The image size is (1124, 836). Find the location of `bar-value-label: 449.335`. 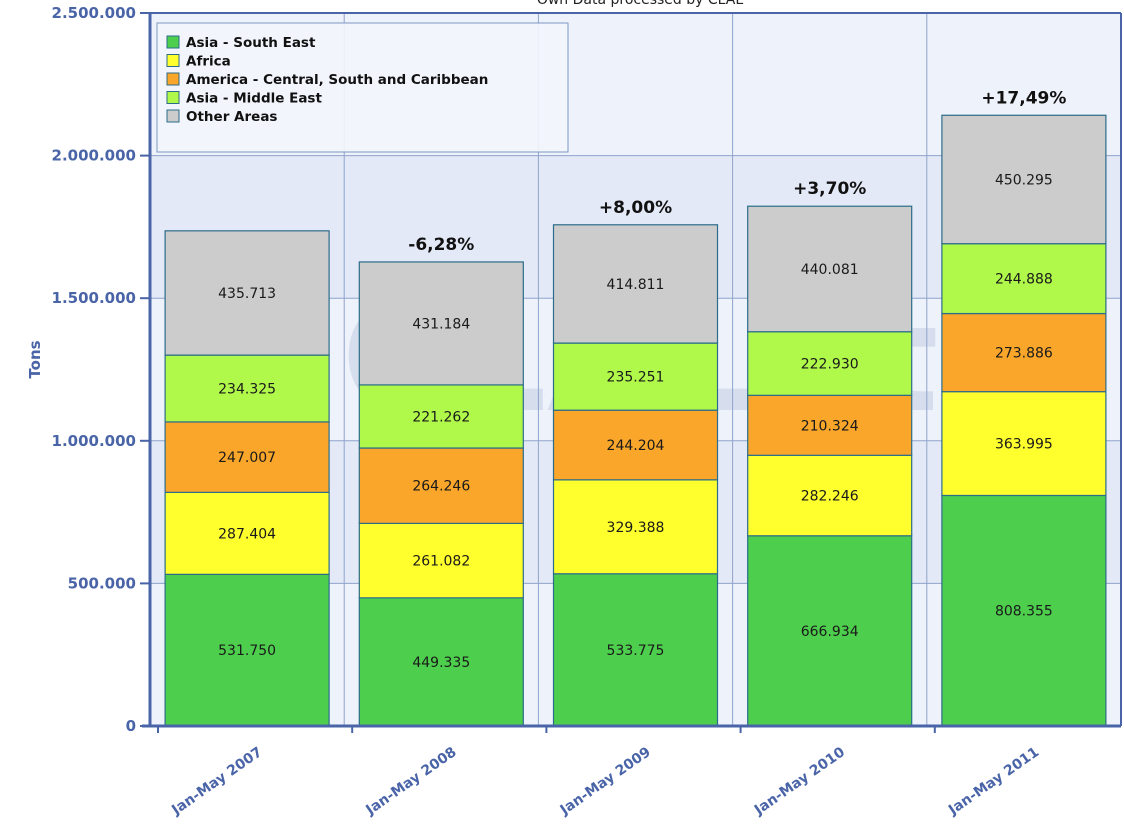

bar-value-label: 449.335 is located at coordinates (441, 663).